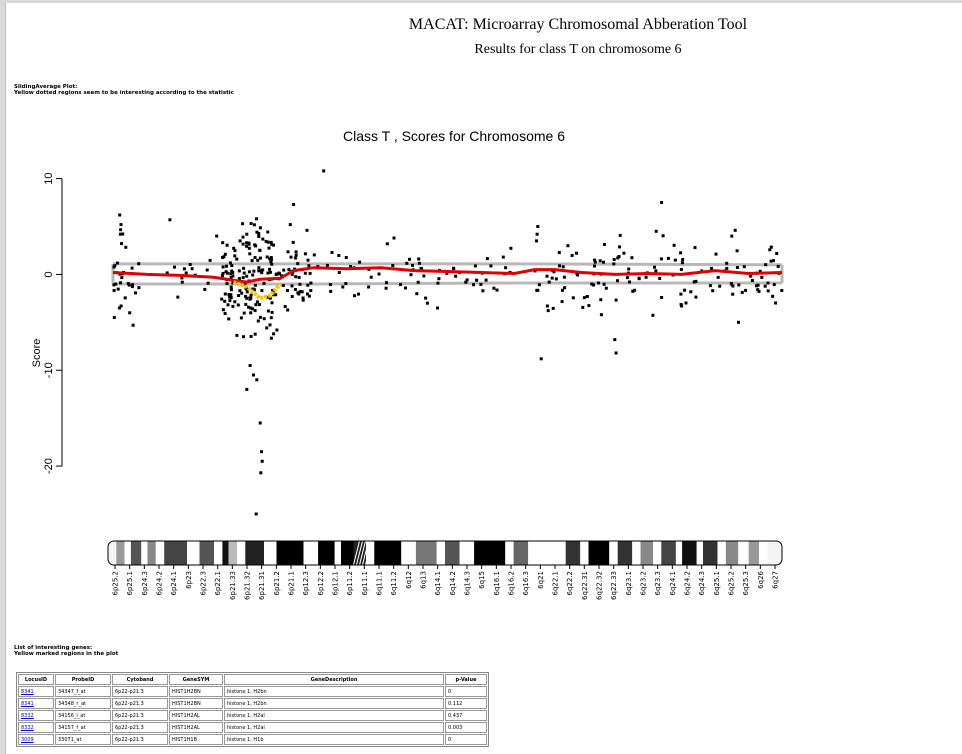 The image size is (962, 754). I want to click on y-tick-label: -10, so click(49, 370).